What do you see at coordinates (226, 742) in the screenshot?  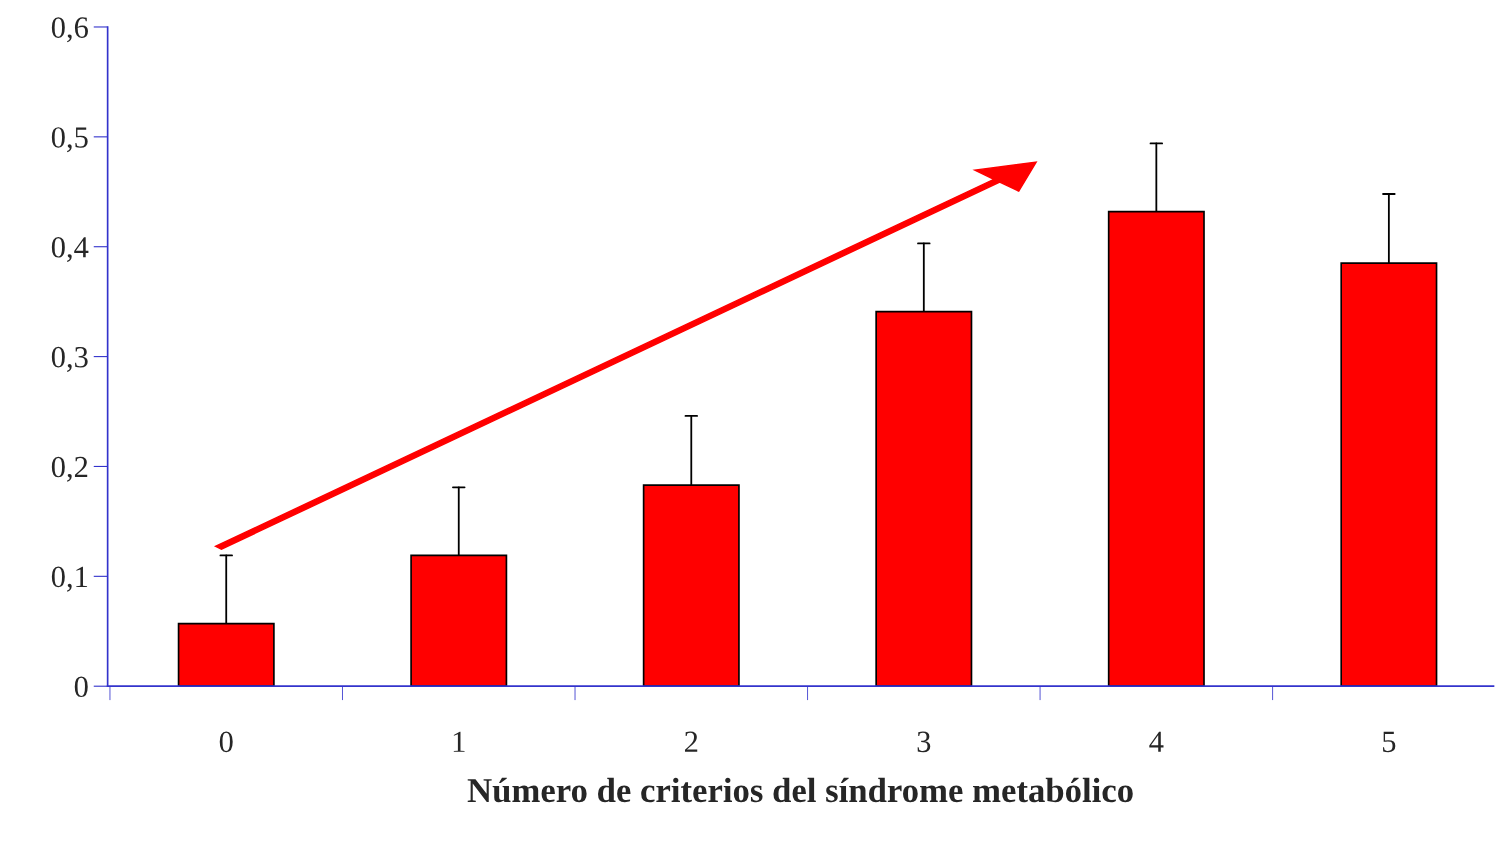 I see `x-tick-label: 0` at bounding box center [226, 742].